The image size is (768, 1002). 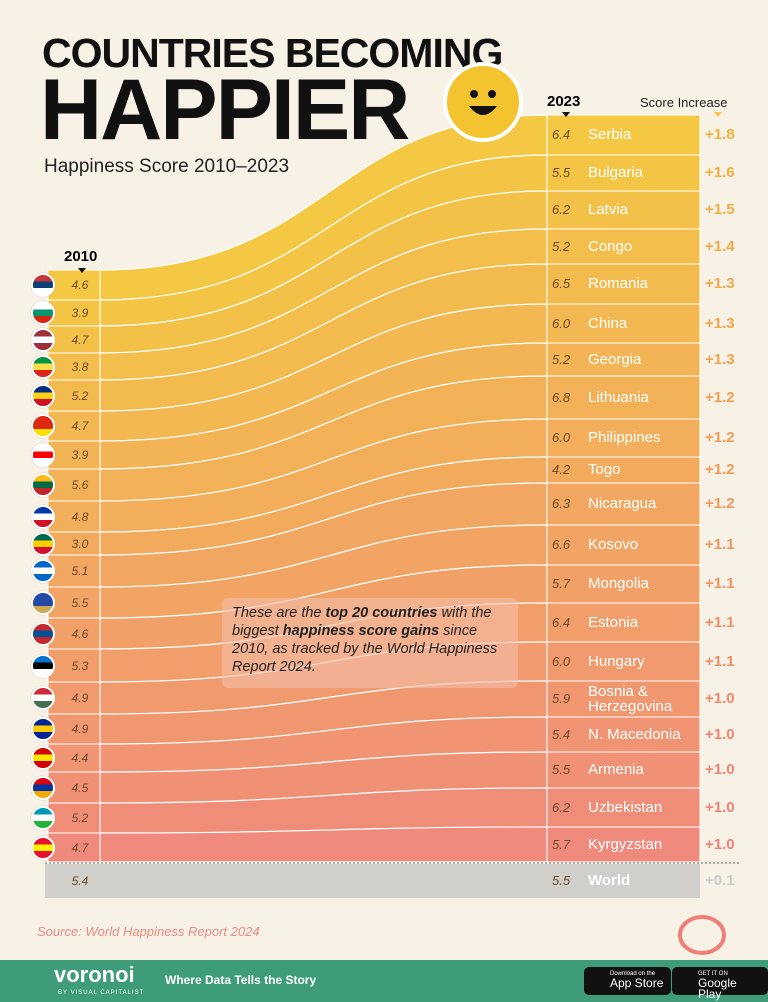 I want to click on tagline: Where Data Tells the Story, so click(x=241, y=980).